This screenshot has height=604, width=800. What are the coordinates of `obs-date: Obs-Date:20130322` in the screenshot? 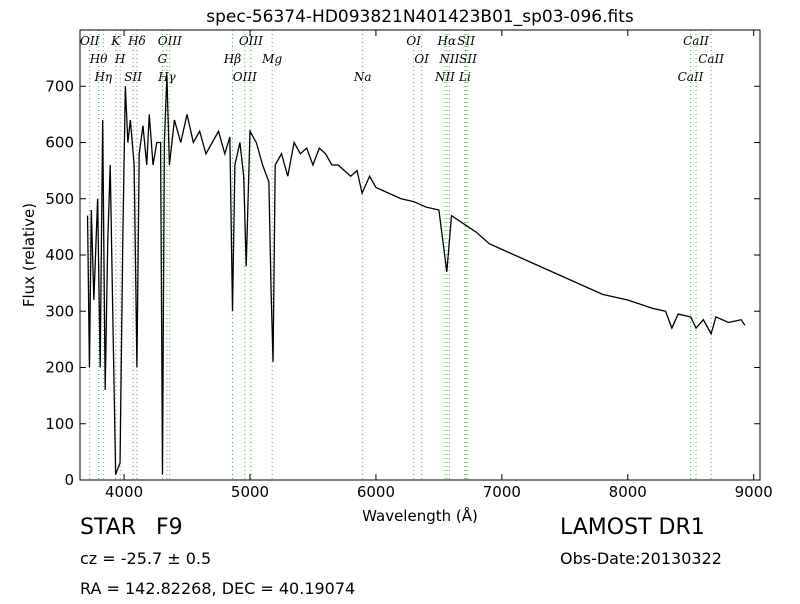 It's located at (641, 558).